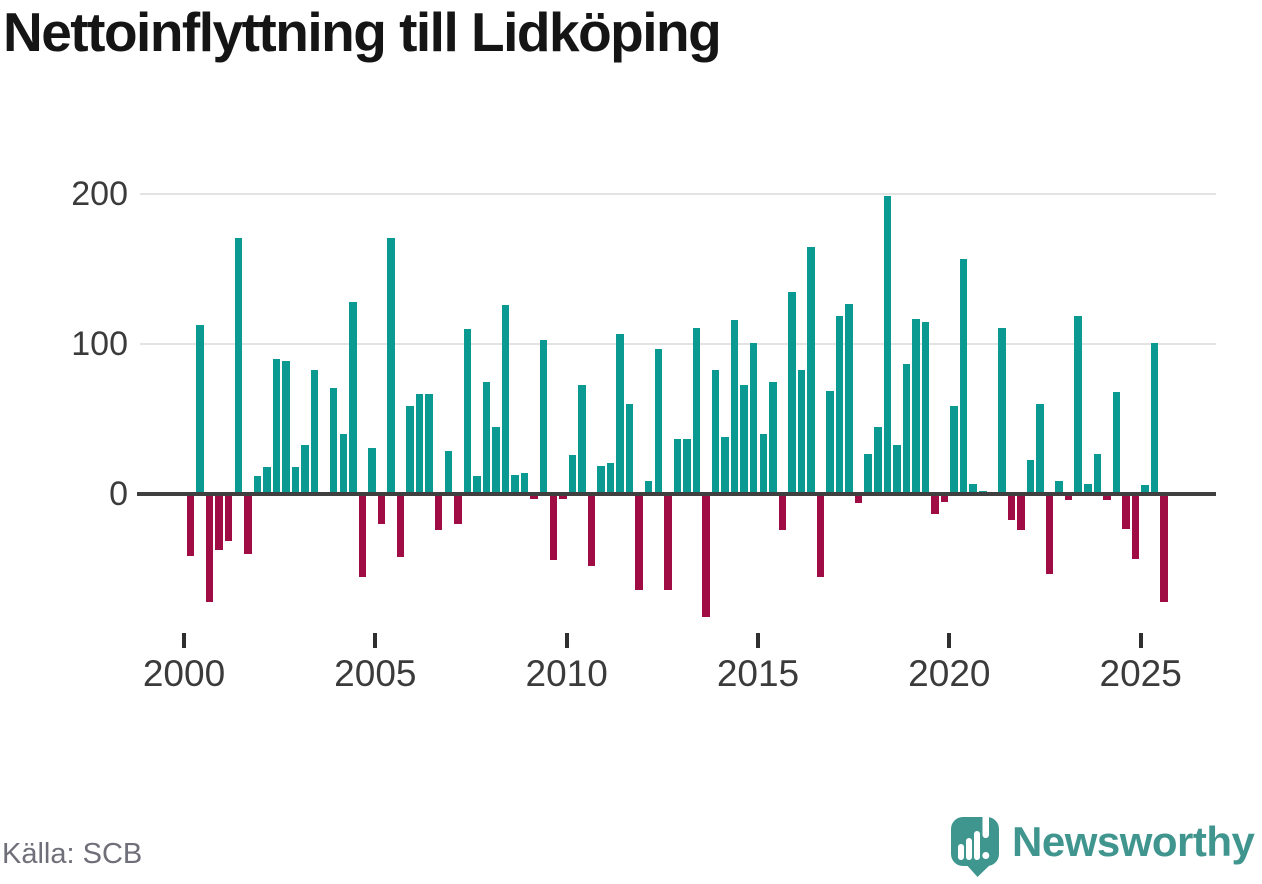  What do you see at coordinates (1133, 841) in the screenshot?
I see `newsworthy-wordmark: Newsworthy` at bounding box center [1133, 841].